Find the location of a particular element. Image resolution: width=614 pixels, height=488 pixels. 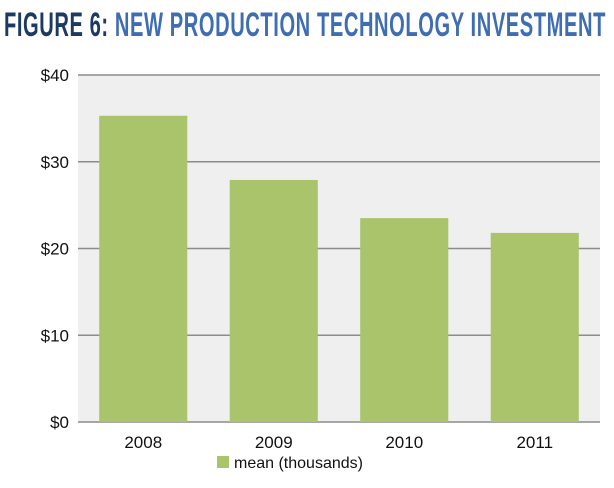

y-tick-label: $20 is located at coordinates (55, 249).